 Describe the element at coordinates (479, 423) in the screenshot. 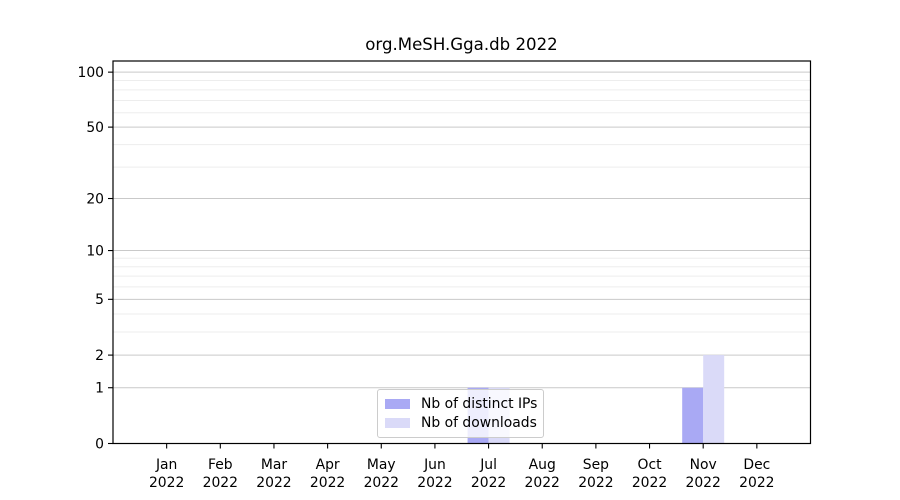

I see `legend-label-downloads: Nb of downloads` at that location.